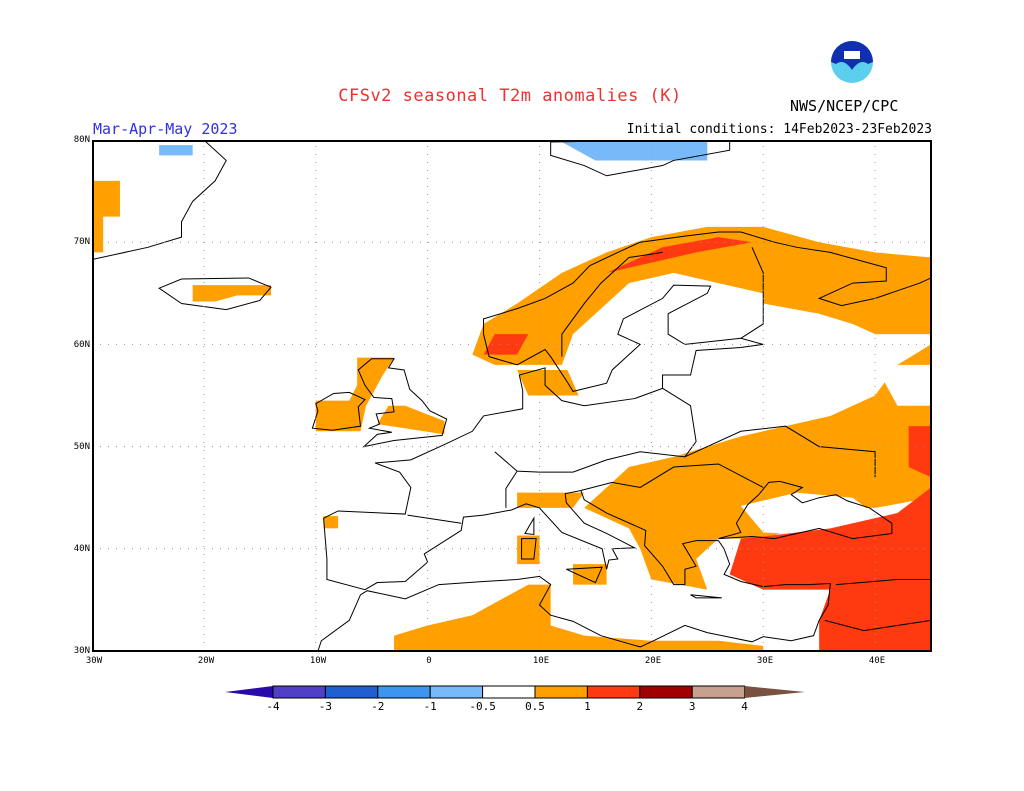 The height and width of the screenshot is (791, 1024). Describe the element at coordinates (81, 345) in the screenshot. I see `lat-label: 60N` at that location.